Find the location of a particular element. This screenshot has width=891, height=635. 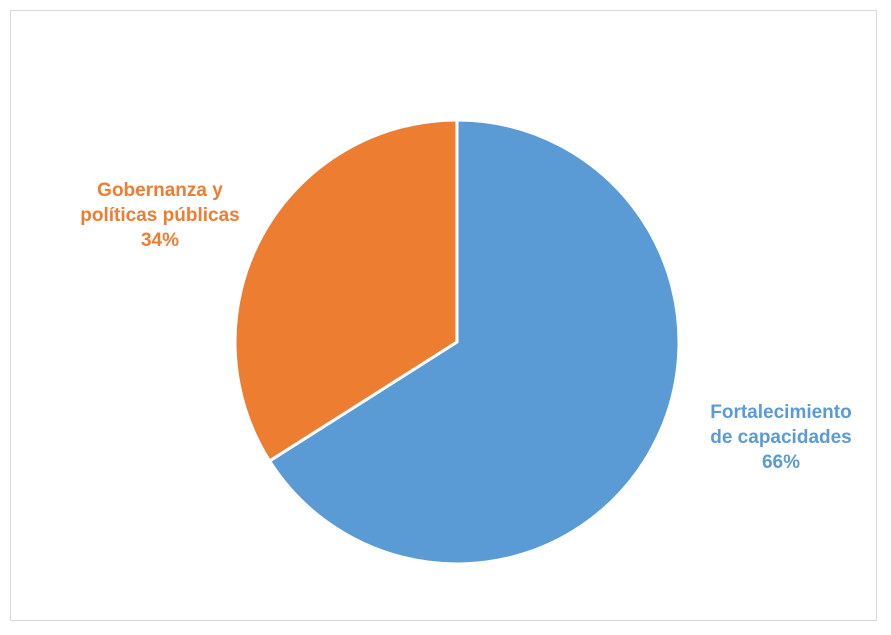

slice-data-label: Fortalecimiento de capacidades 66% is located at coordinates (781, 437).